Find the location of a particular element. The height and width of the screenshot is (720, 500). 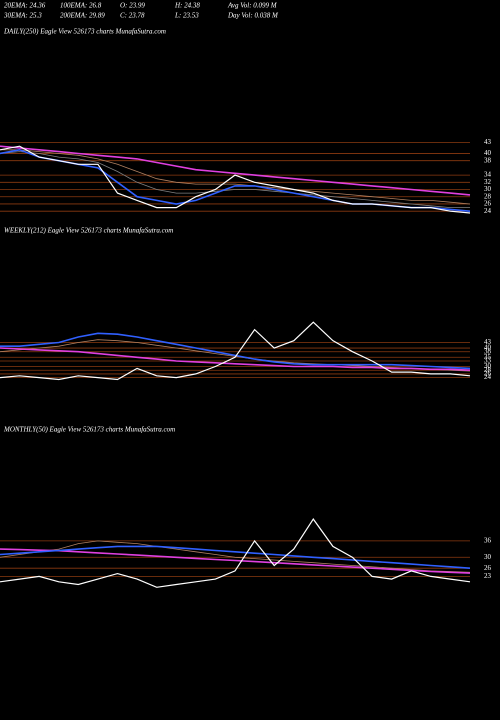

y-tick-label: 35 is located at coordinates (488, 357).